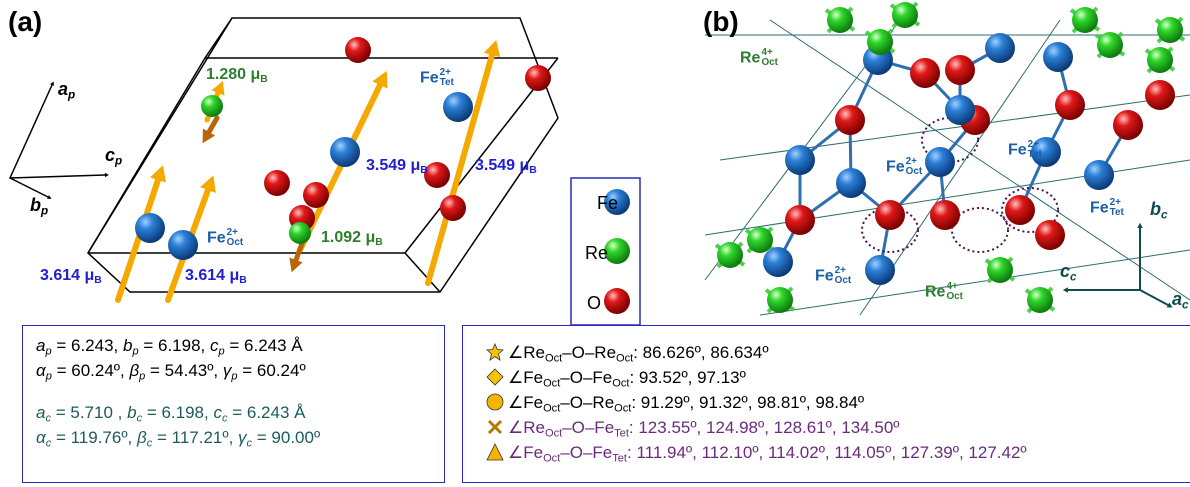  I want to click on legend-label: Re, so click(597, 253).